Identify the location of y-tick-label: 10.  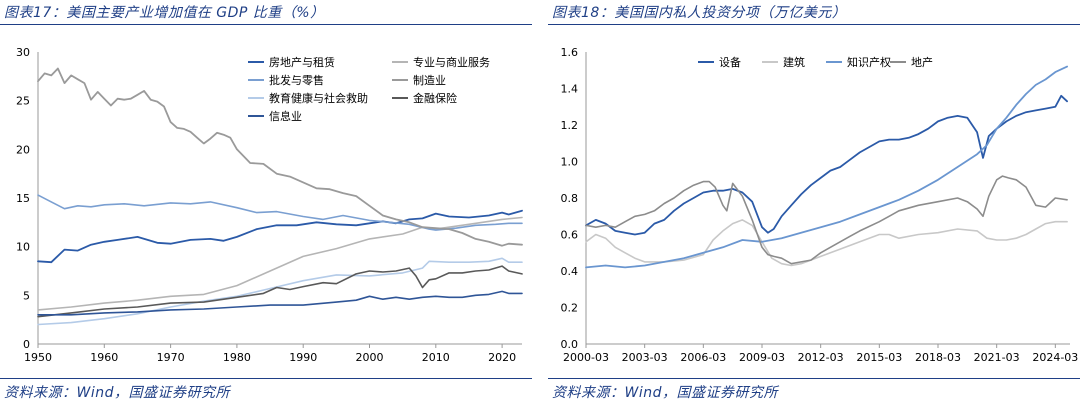
(23, 247).